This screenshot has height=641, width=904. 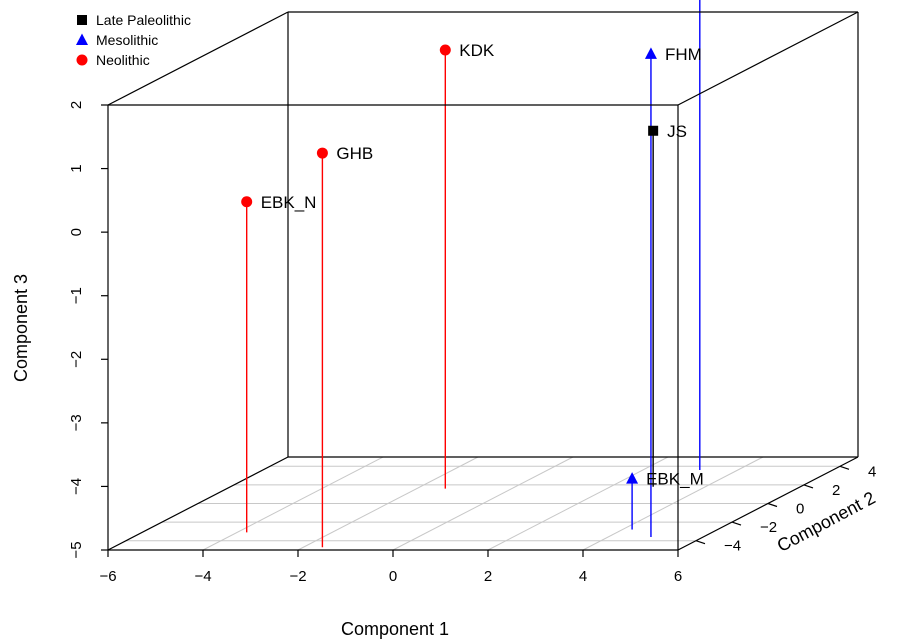 I want to click on data-point-square, so click(x=653, y=130).